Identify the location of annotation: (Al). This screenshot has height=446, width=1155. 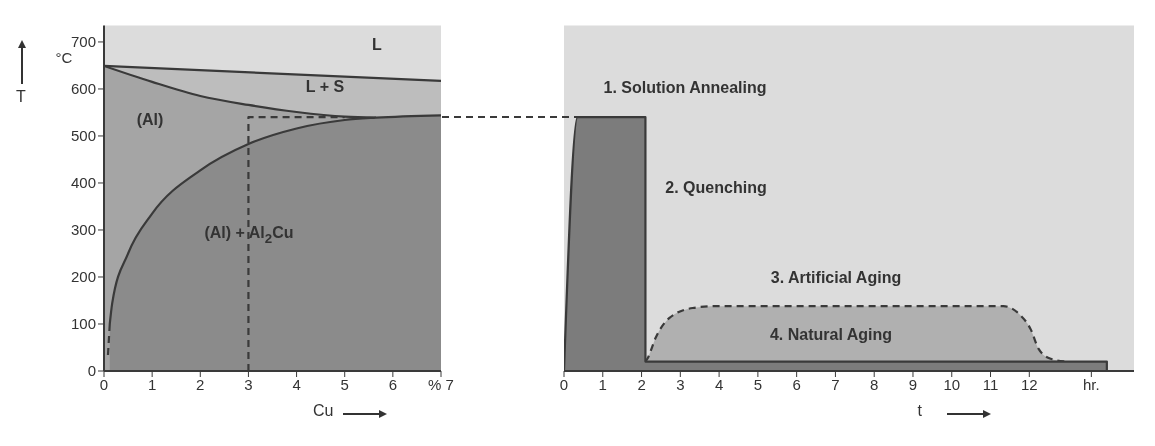
(150, 120).